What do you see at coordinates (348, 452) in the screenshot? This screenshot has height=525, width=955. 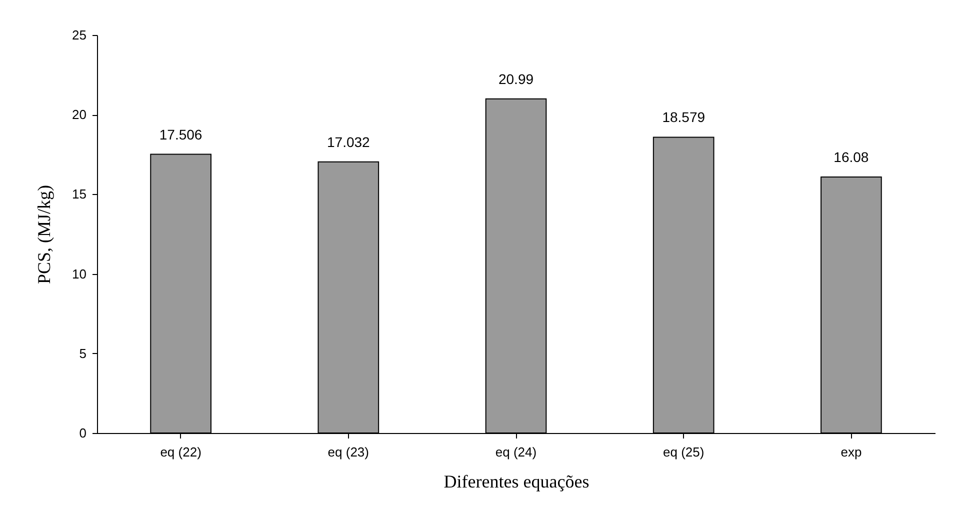 I see `x-tick-label: eq (23)` at bounding box center [348, 452].